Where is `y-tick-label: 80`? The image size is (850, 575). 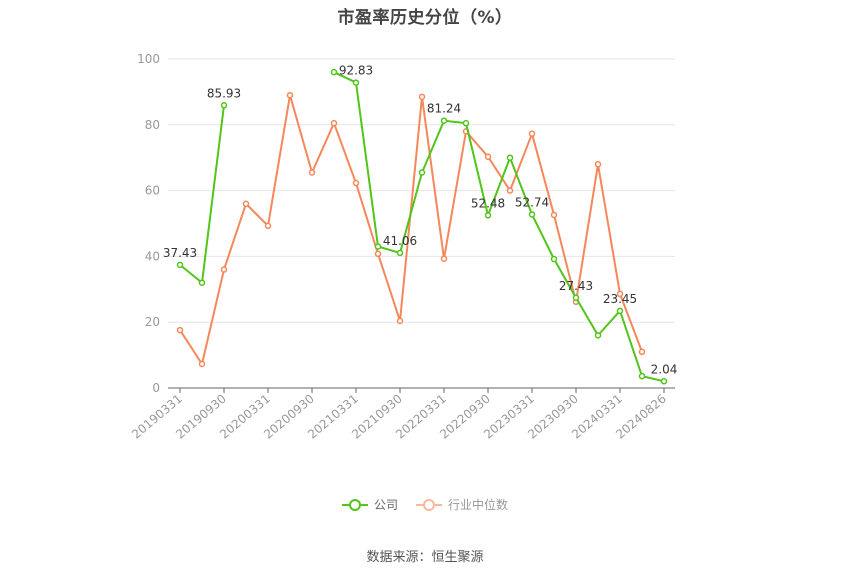 y-tick-label: 80 is located at coordinates (152, 125).